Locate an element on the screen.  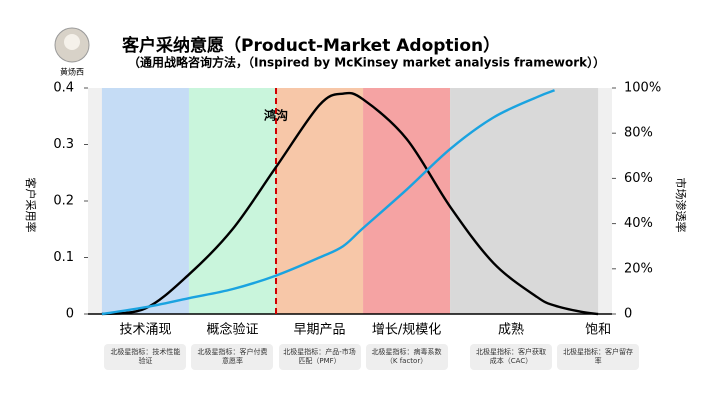
x-tick-label: 饱和 is located at coordinates (598, 330).